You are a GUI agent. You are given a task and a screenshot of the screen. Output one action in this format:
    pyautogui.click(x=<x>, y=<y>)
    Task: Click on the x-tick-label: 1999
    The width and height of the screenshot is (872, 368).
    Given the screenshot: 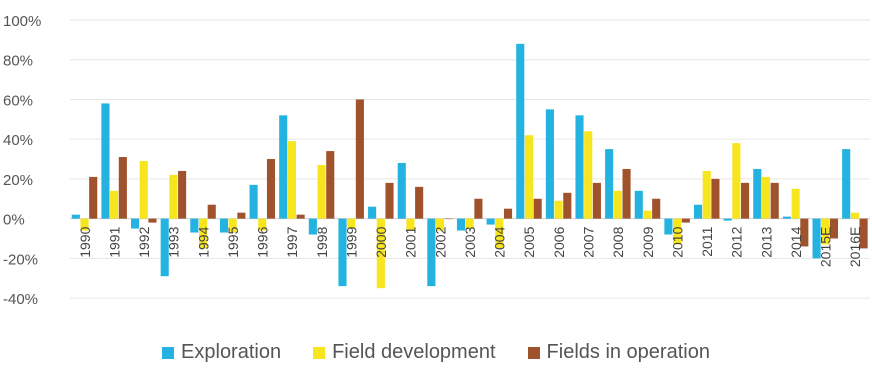 What is the action you would take?
    pyautogui.click(x=351, y=241)
    